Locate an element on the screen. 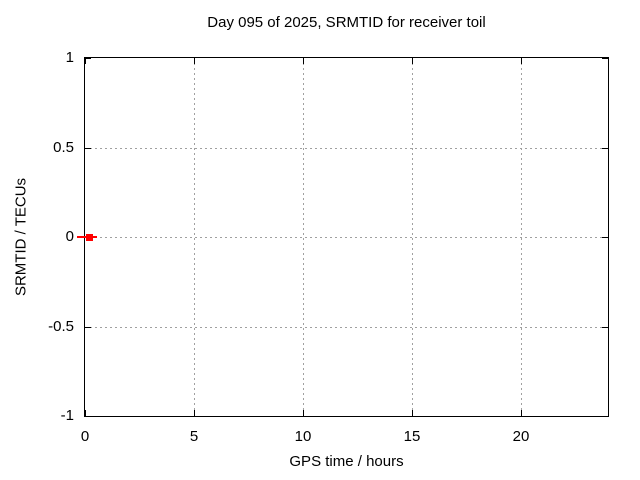 This screenshot has height=480, width=640. x-tick-label: 10 is located at coordinates (303, 436).